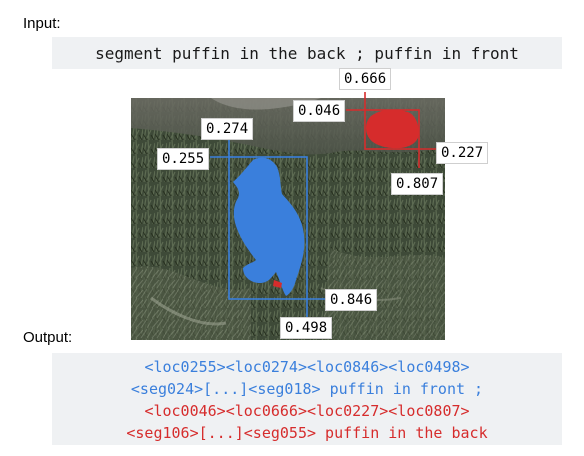  Describe the element at coordinates (351, 300) in the screenshot. I see `front-bottom-right-label: 0.846` at that location.